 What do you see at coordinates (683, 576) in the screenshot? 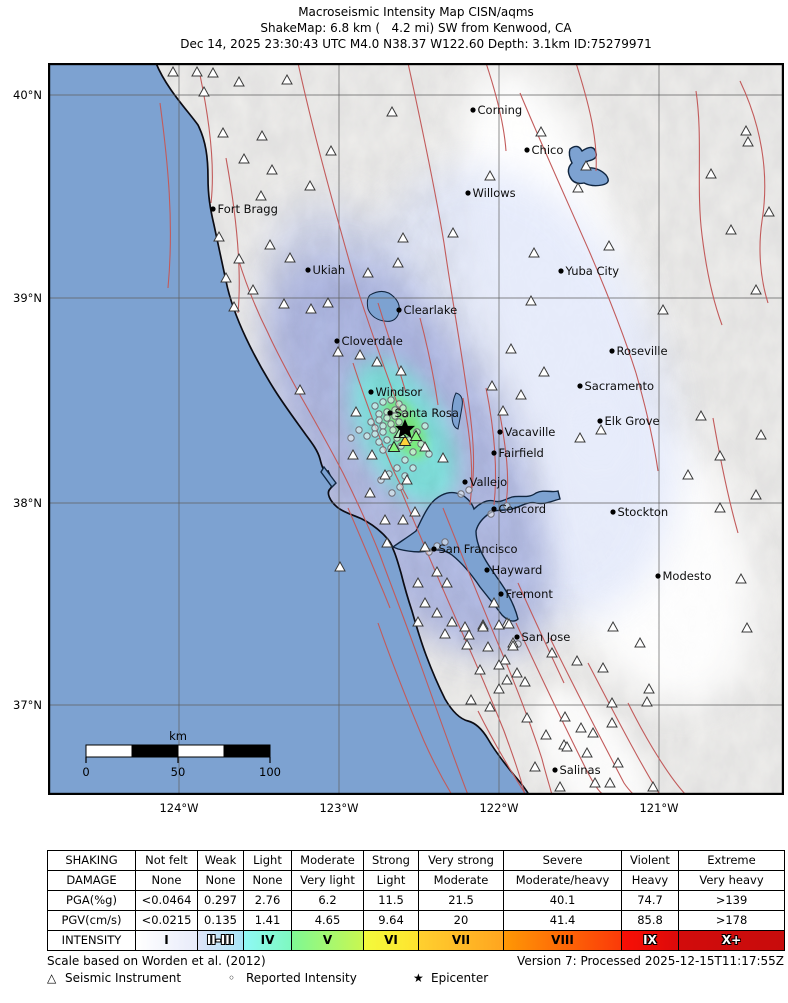
I see `city-marker: Modesto` at bounding box center [683, 576].